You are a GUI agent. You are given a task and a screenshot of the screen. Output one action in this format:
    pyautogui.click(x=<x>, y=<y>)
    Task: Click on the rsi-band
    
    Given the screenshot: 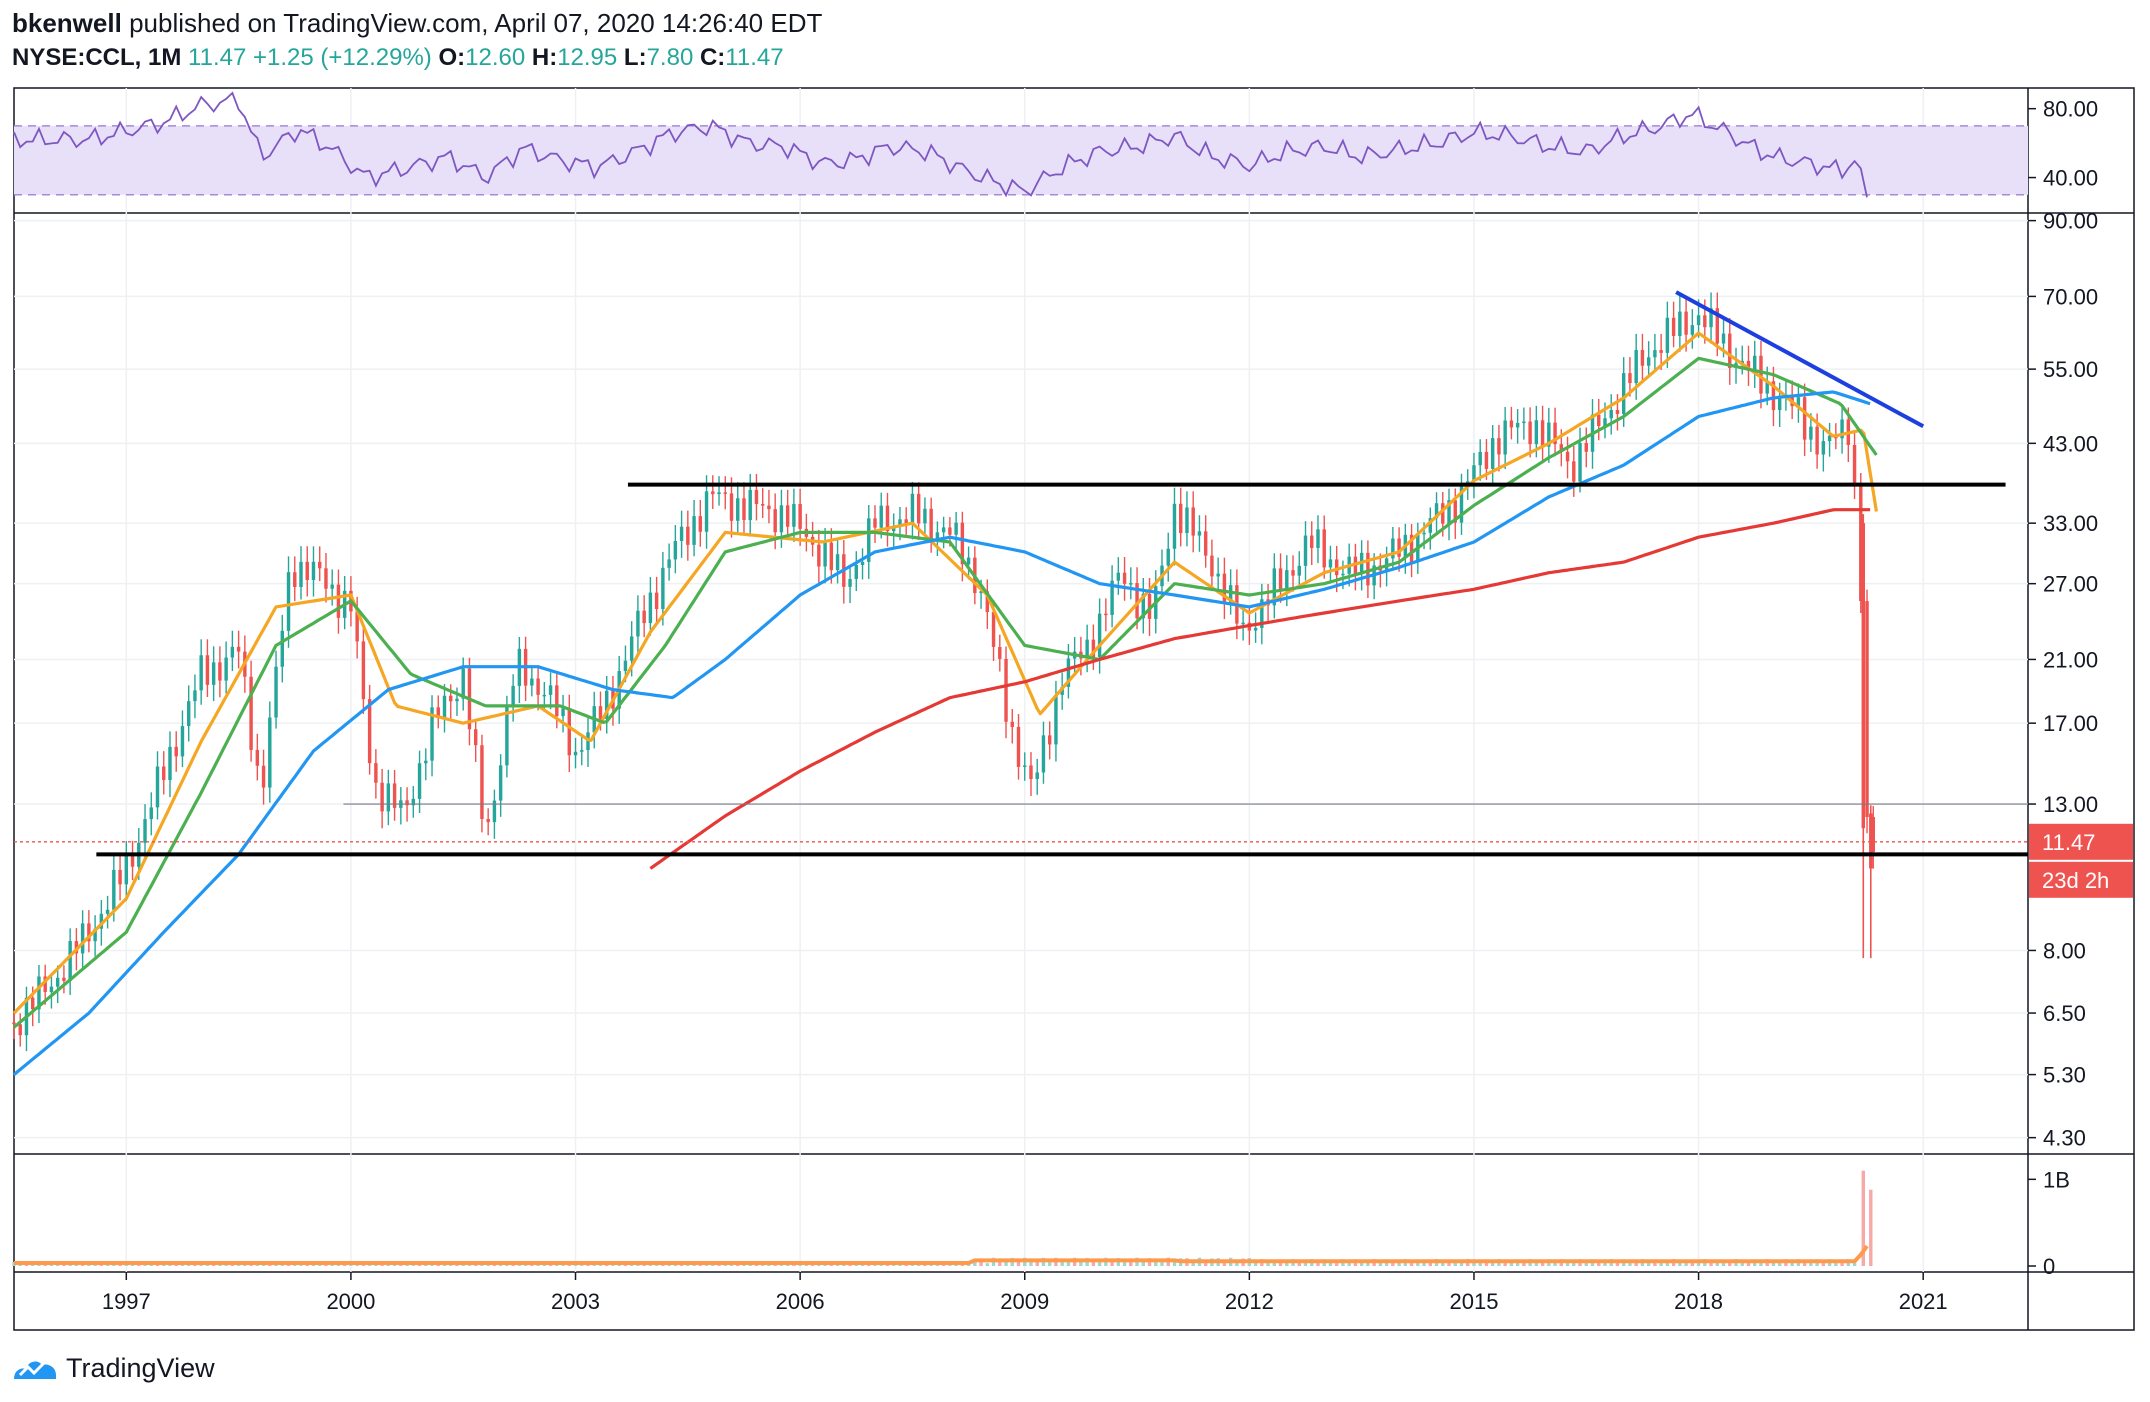 What is the action you would take?
    pyautogui.click(x=1021, y=160)
    